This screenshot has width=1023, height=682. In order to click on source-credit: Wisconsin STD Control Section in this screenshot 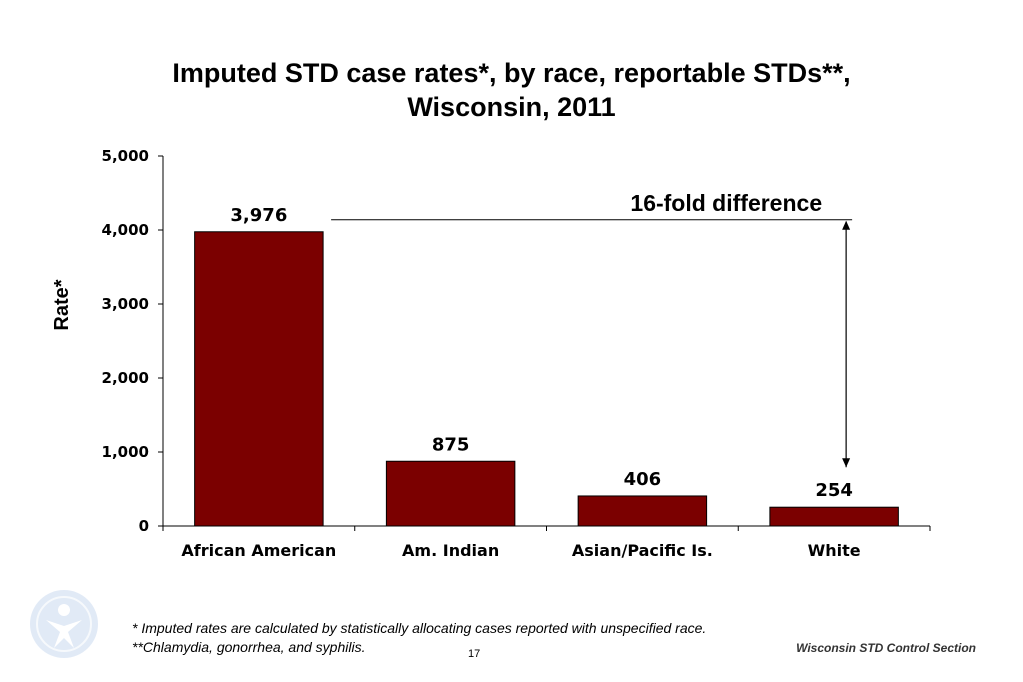, I will do `click(886, 648)`.